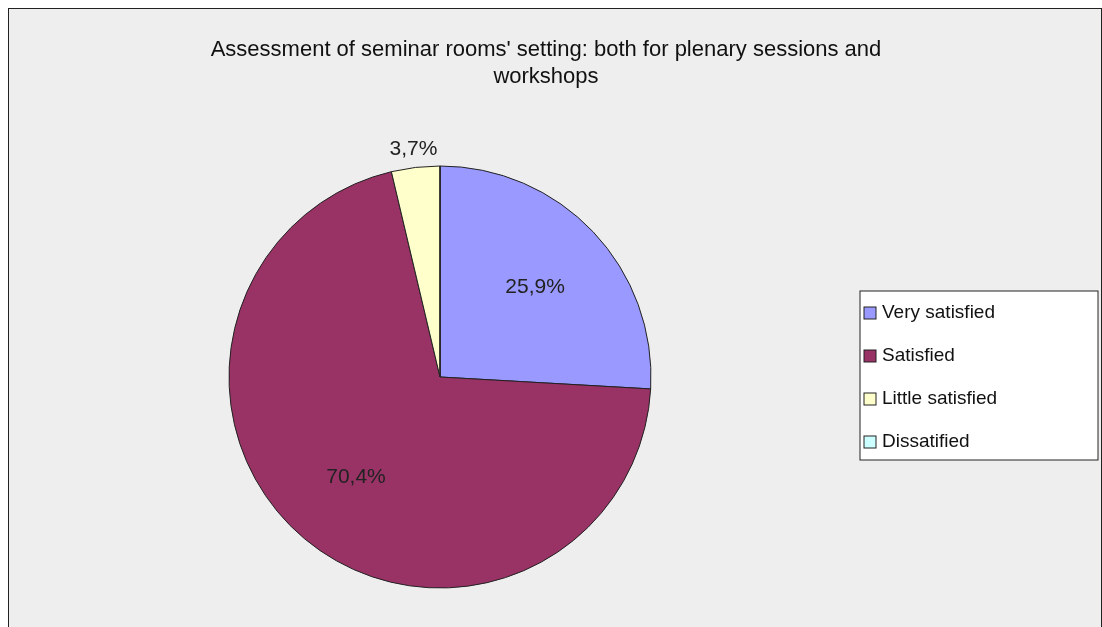 The image size is (1102, 627). Describe the element at coordinates (926, 441) in the screenshot. I see `legend-label: Dissatified` at that location.